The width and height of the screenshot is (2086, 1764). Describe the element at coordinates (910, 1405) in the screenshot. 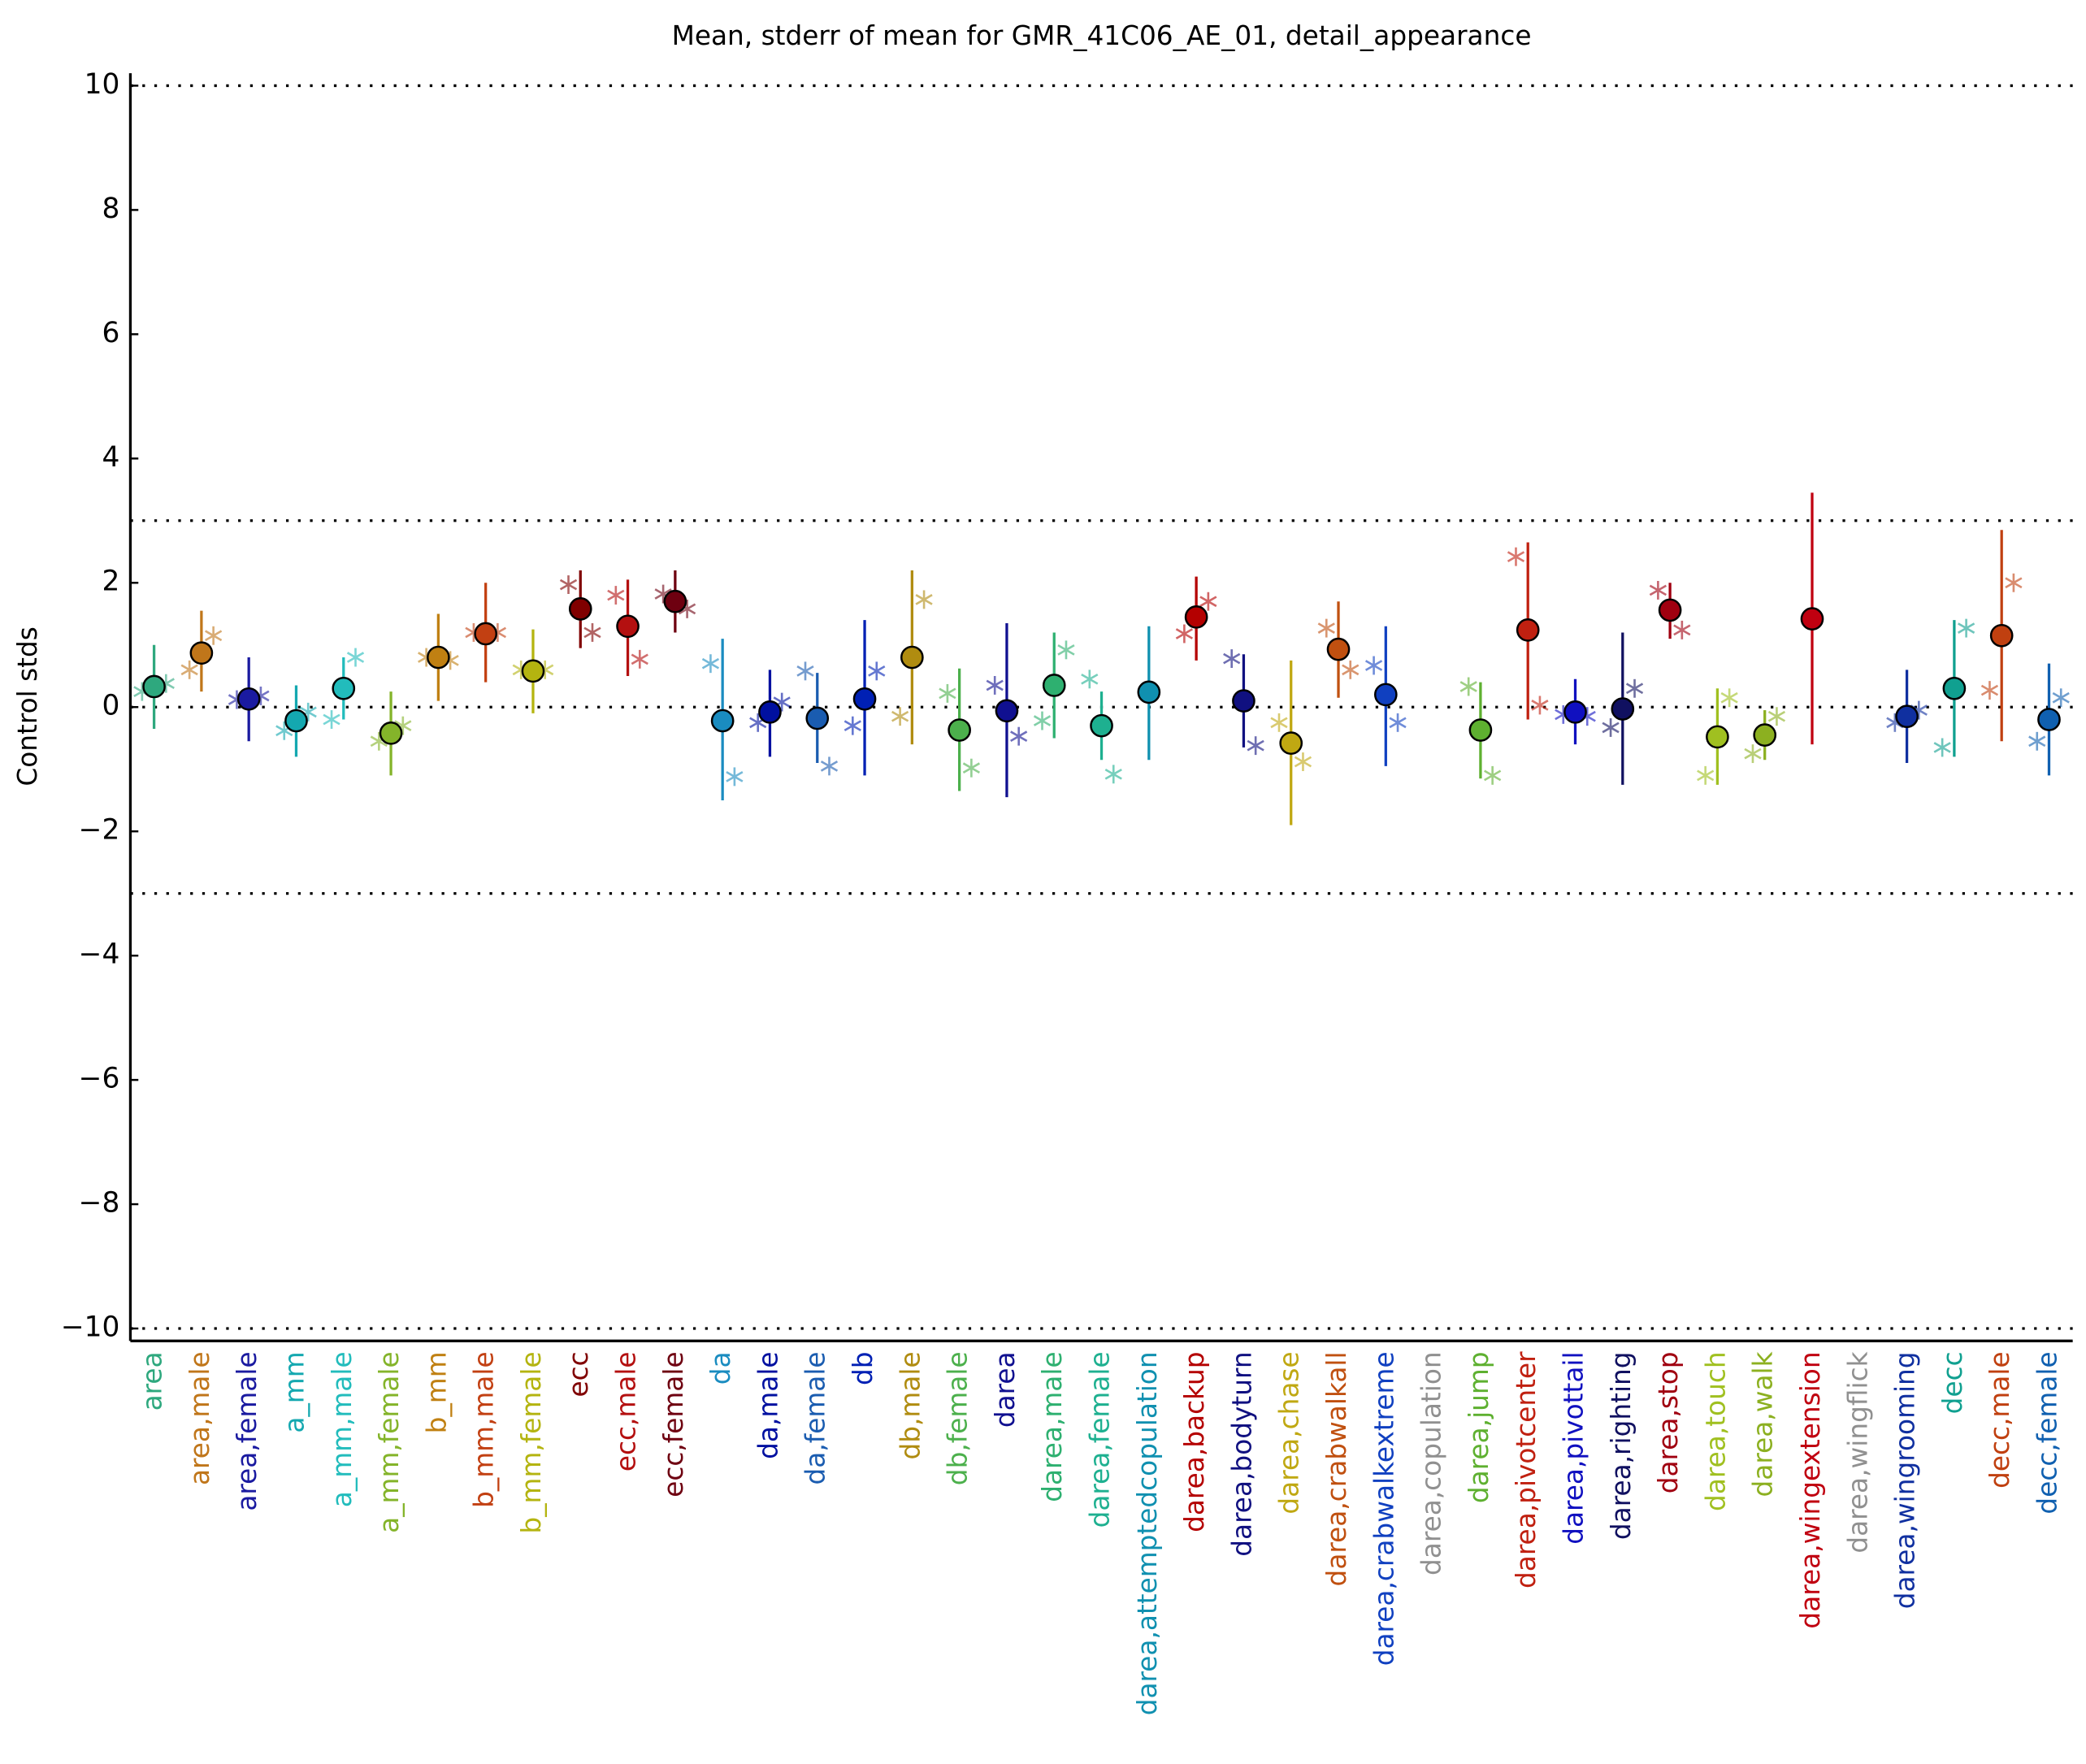

I see `x-tick-label: db,male` at that location.